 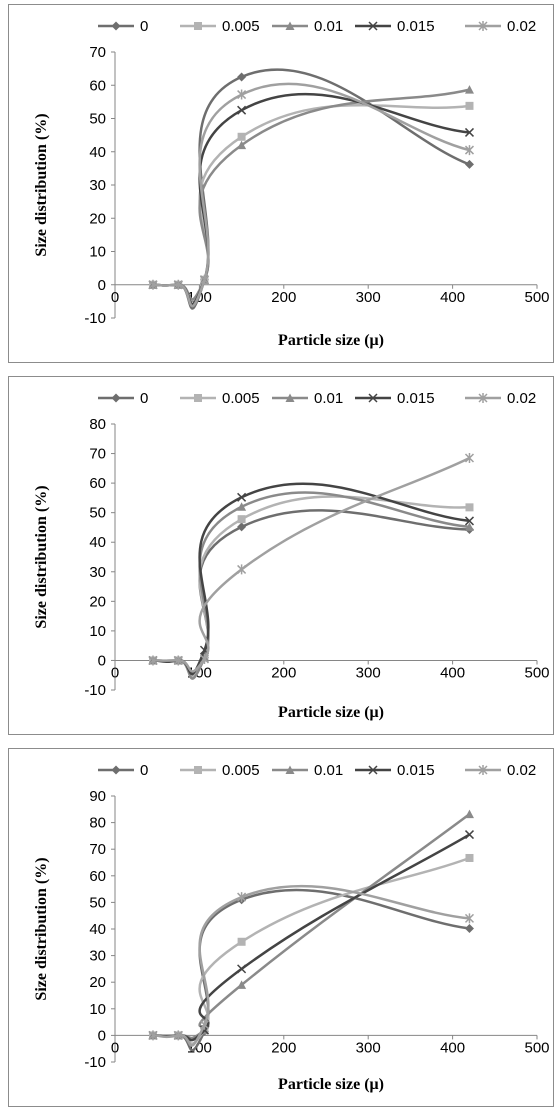 I want to click on y-tick-label: 10, so click(x=97, y=252).